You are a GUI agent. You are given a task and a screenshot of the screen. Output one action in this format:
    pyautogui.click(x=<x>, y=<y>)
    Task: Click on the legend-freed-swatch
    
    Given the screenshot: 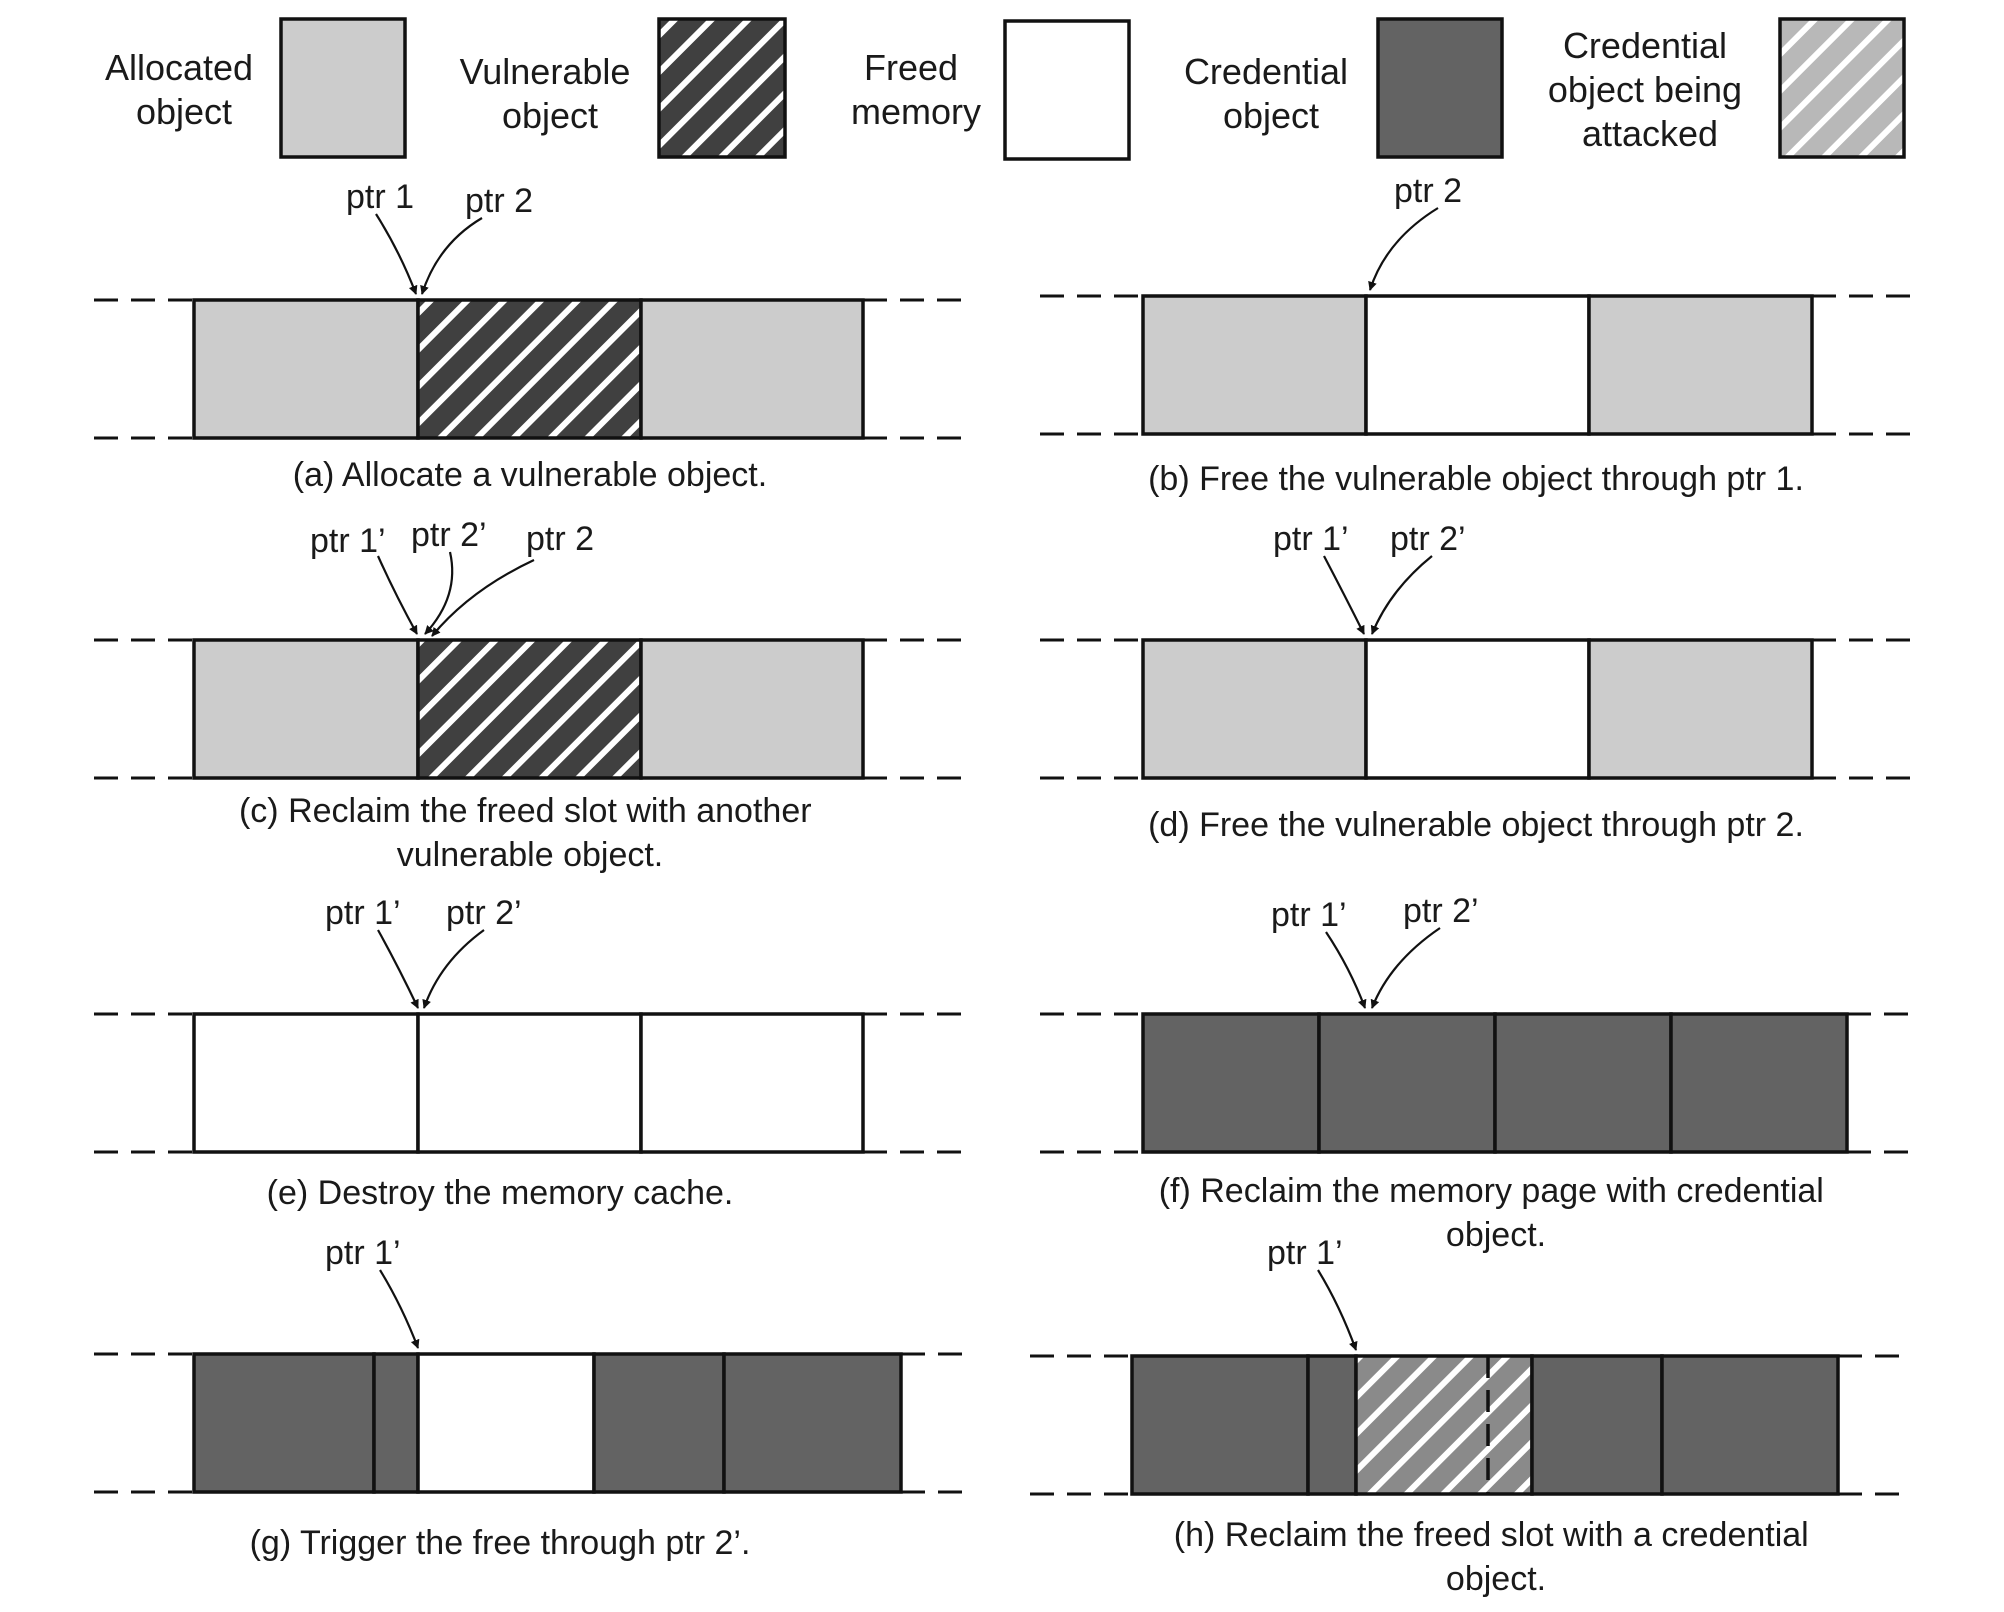 What is the action you would take?
    pyautogui.click(x=1067, y=90)
    